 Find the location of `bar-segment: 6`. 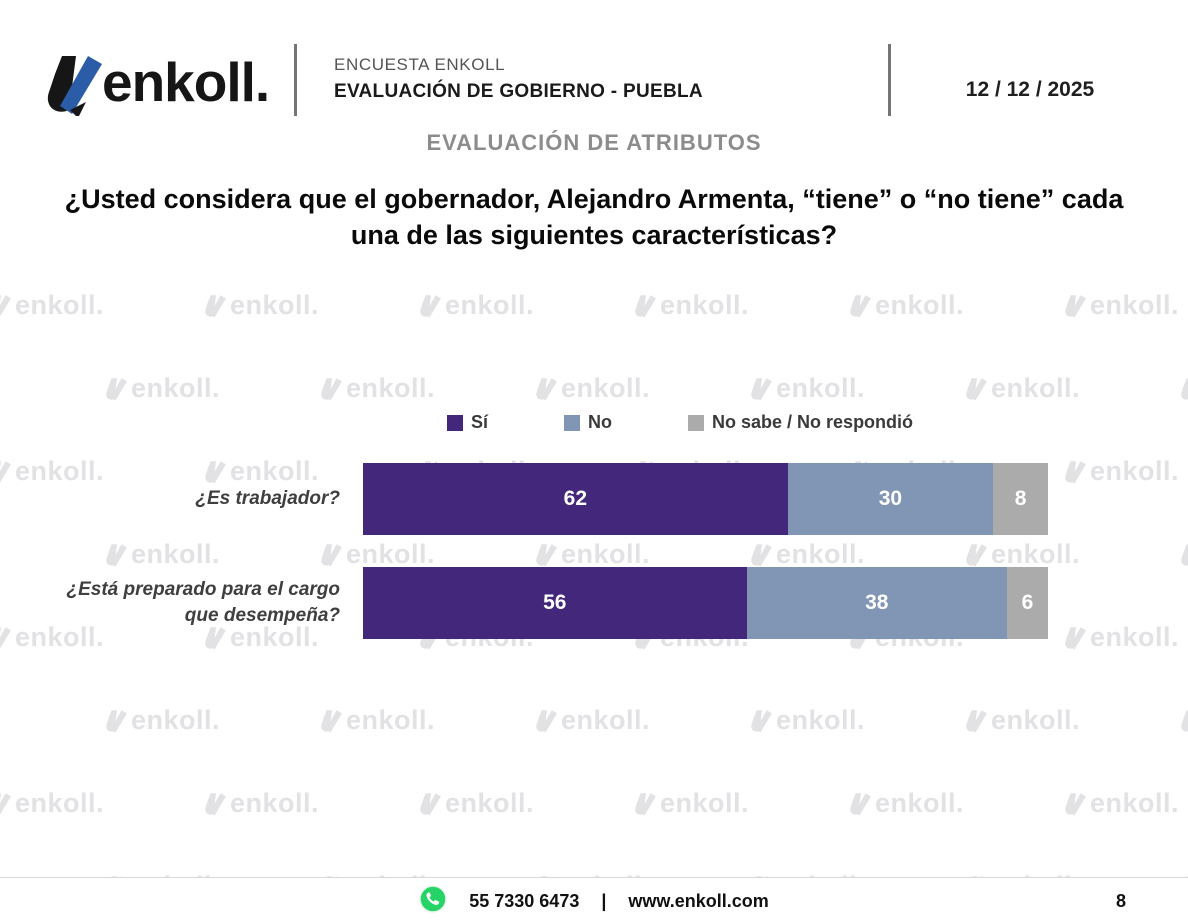

bar-segment: 6 is located at coordinates (1027, 603).